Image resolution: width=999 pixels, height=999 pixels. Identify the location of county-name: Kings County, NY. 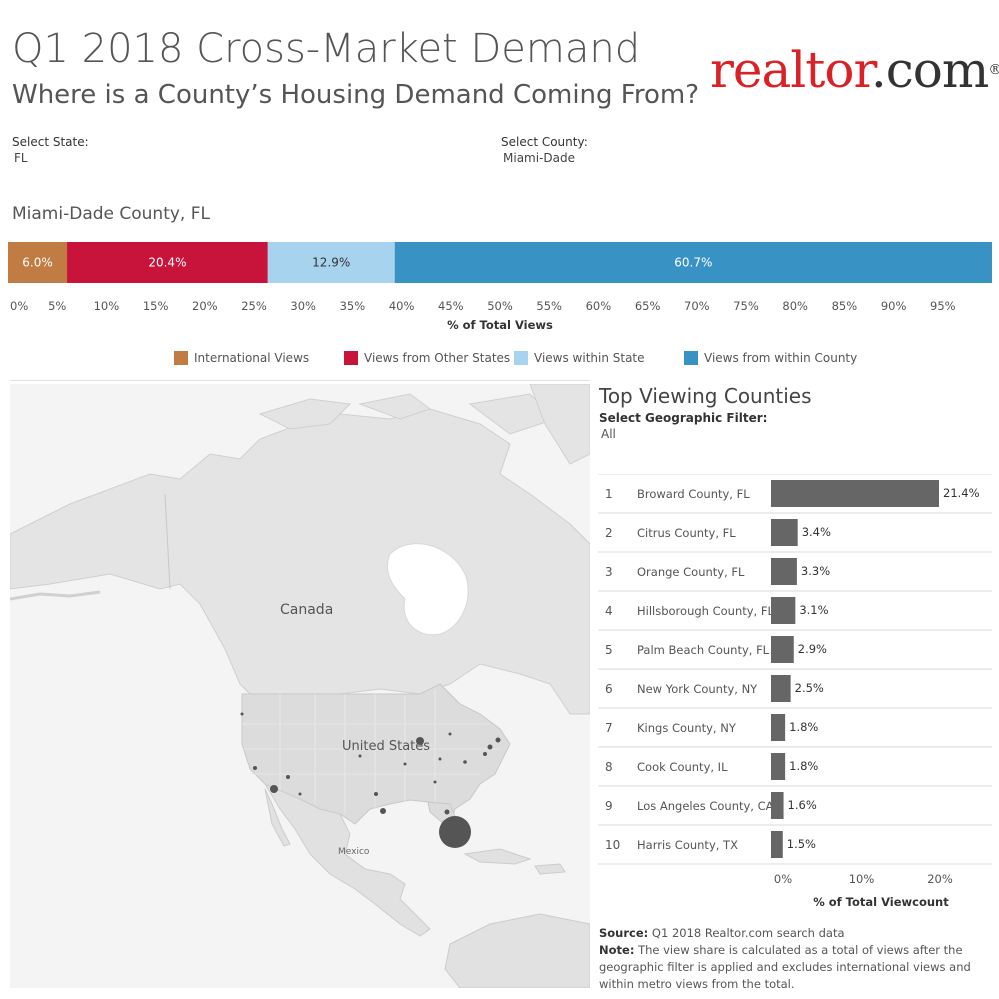
(687, 728).